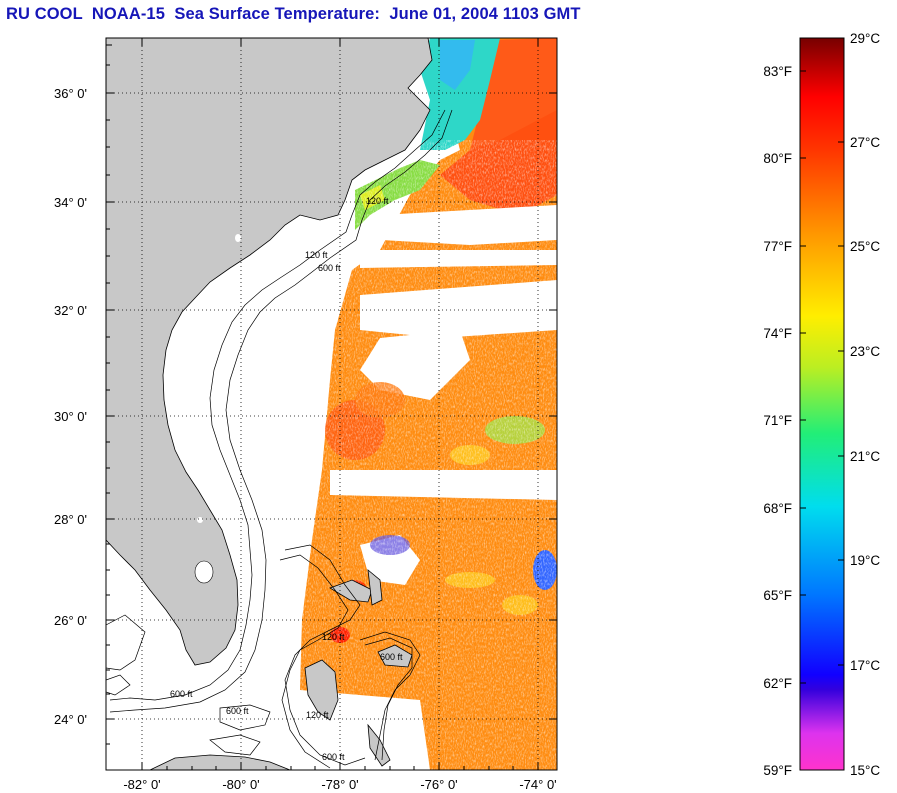 The height and width of the screenshot is (793, 897). Describe the element at coordinates (438, 784) in the screenshot. I see `lon-label-76: -76° 0'` at that location.